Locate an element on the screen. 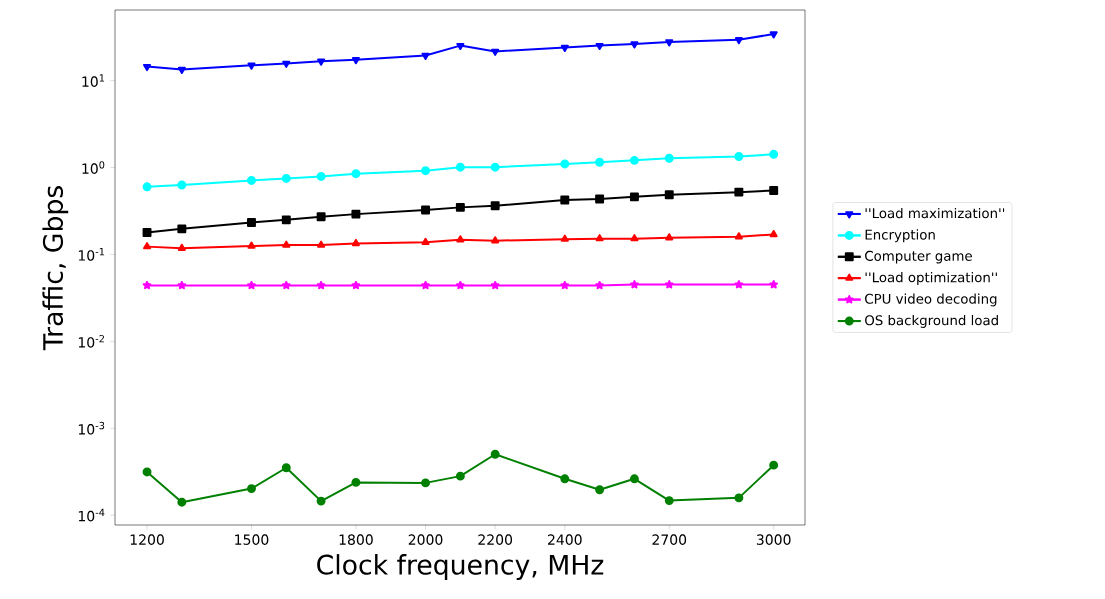 This screenshot has height=599, width=1105. legend-label: Computer game is located at coordinates (918, 257).